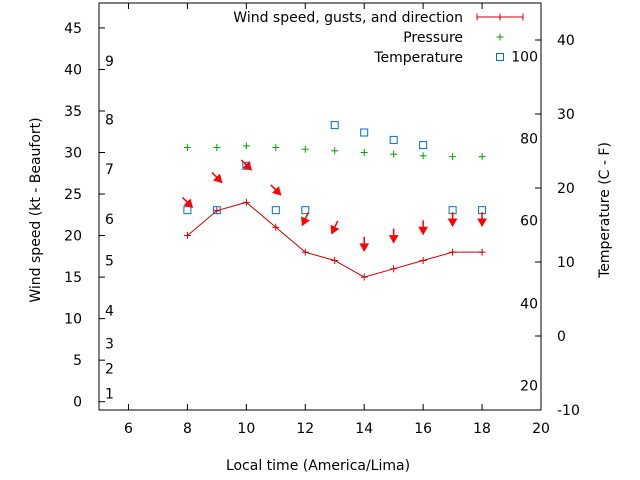  I want to click on y-tick-label: 40, so click(73, 70).